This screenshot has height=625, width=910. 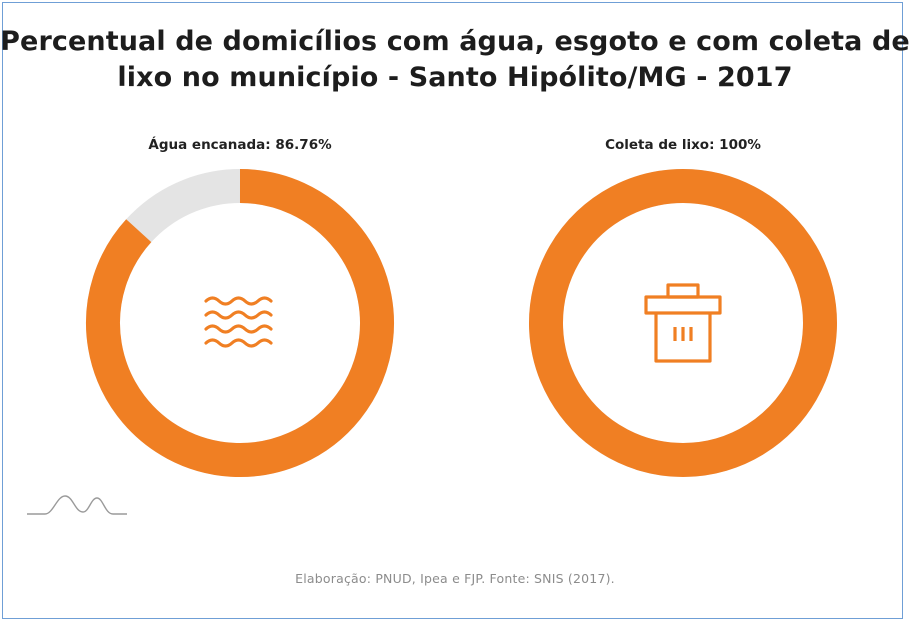 What do you see at coordinates (77, 505) in the screenshot?
I see `mountain-logo-icon` at bounding box center [77, 505].